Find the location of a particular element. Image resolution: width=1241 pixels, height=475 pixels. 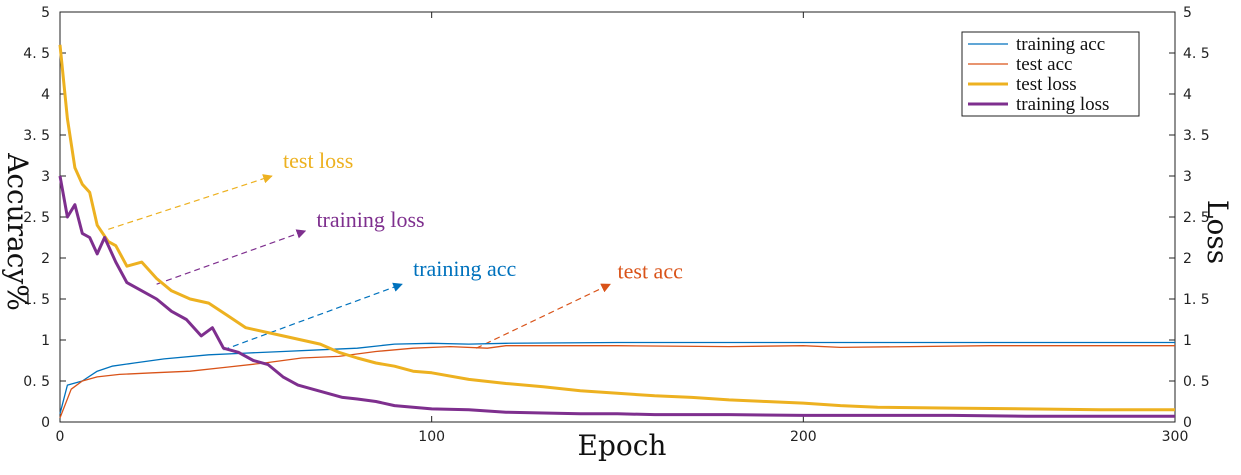

x-tick-label: 0 is located at coordinates (60, 437).